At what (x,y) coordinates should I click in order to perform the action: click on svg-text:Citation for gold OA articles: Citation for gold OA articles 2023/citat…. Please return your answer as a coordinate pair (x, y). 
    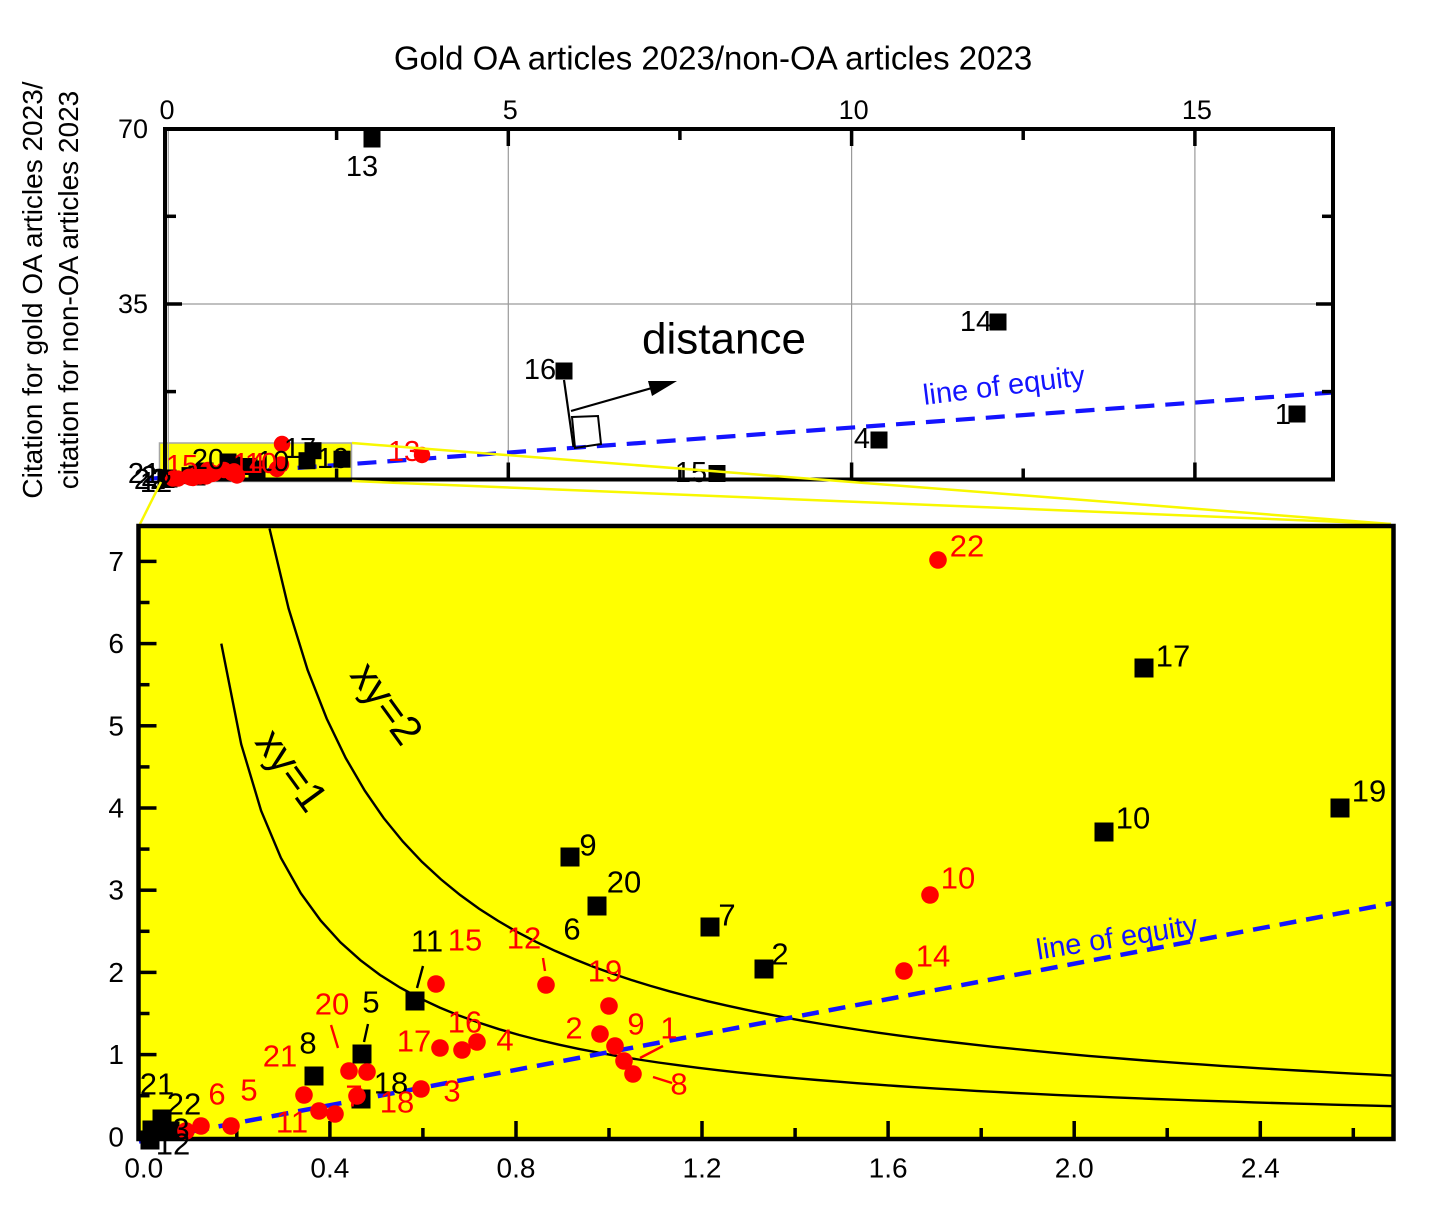
    Looking at the image, I should click on (50, 289).